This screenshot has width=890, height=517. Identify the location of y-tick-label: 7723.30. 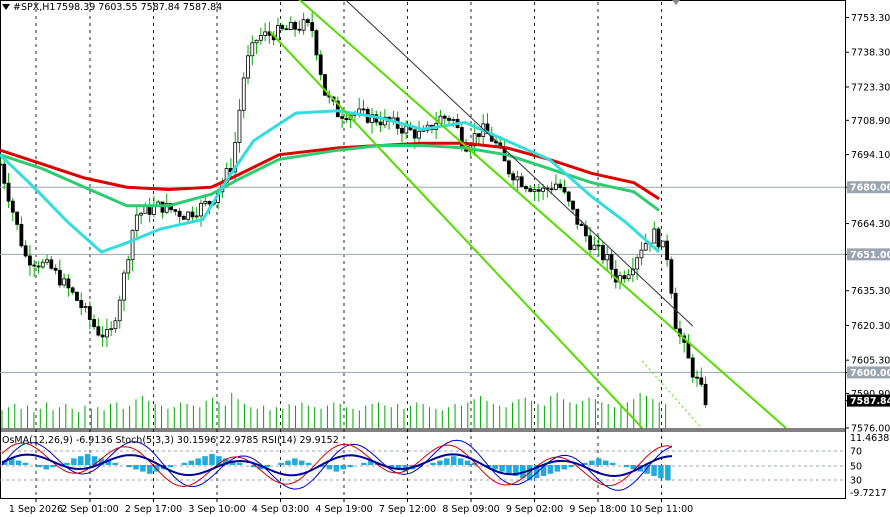
(870, 87).